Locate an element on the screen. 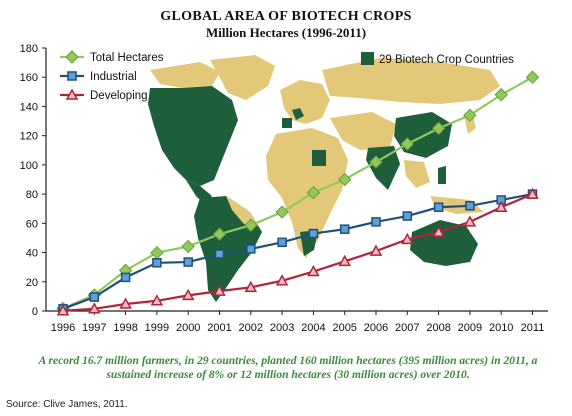 The image size is (572, 416). legend-item-developing: Developing is located at coordinates (104, 95).